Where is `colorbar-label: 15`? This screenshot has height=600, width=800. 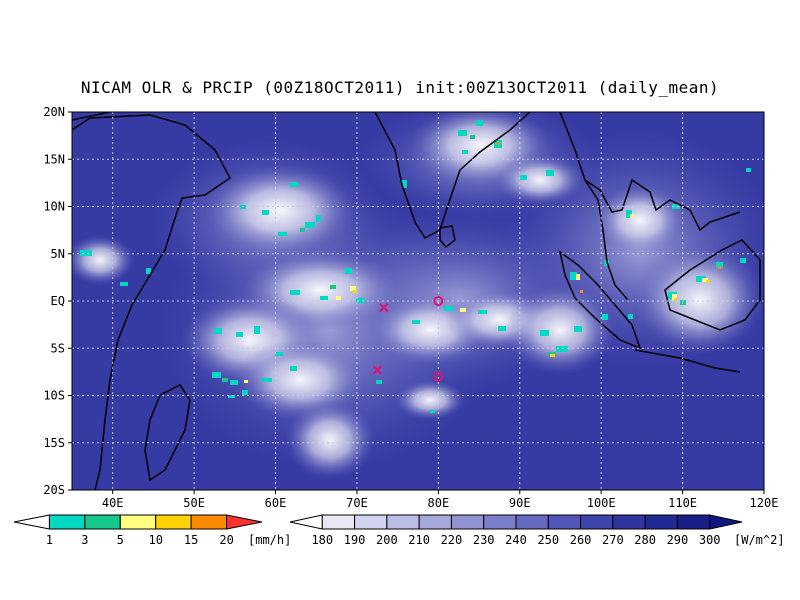
colorbar-label: 15 is located at coordinates (191, 540).